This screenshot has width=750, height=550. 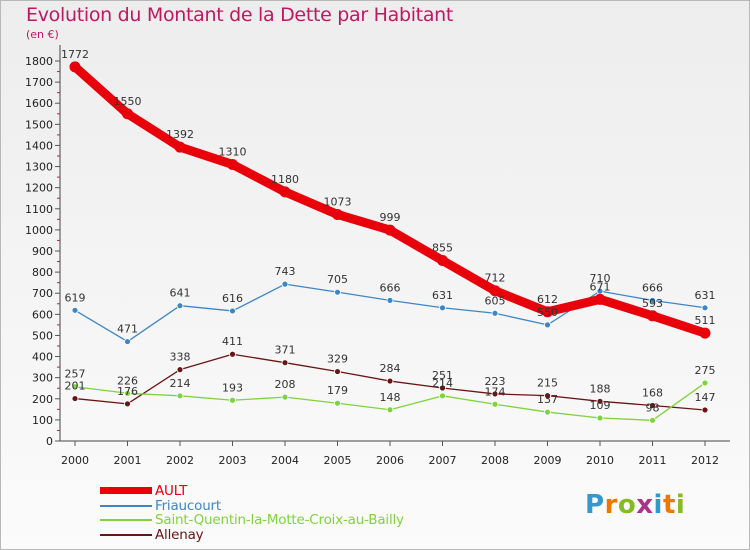 I want to click on data-label: 743, so click(x=285, y=271).